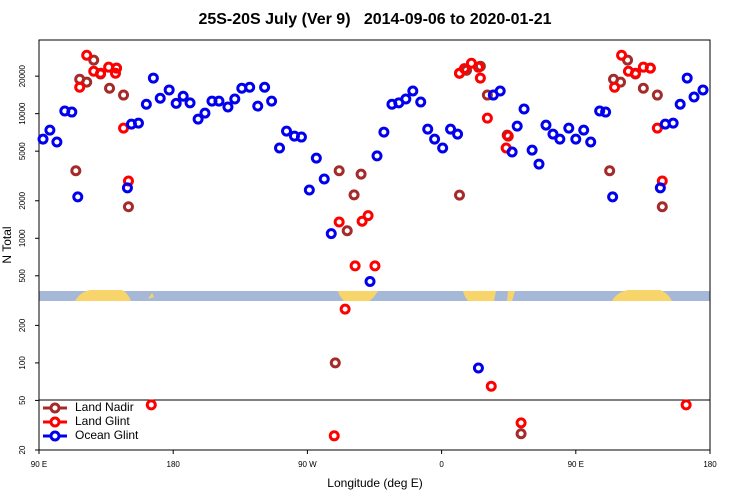 This screenshot has width=750, height=500. What do you see at coordinates (22, 276) in the screenshot?
I see `y-tick-label: 500` at bounding box center [22, 276].